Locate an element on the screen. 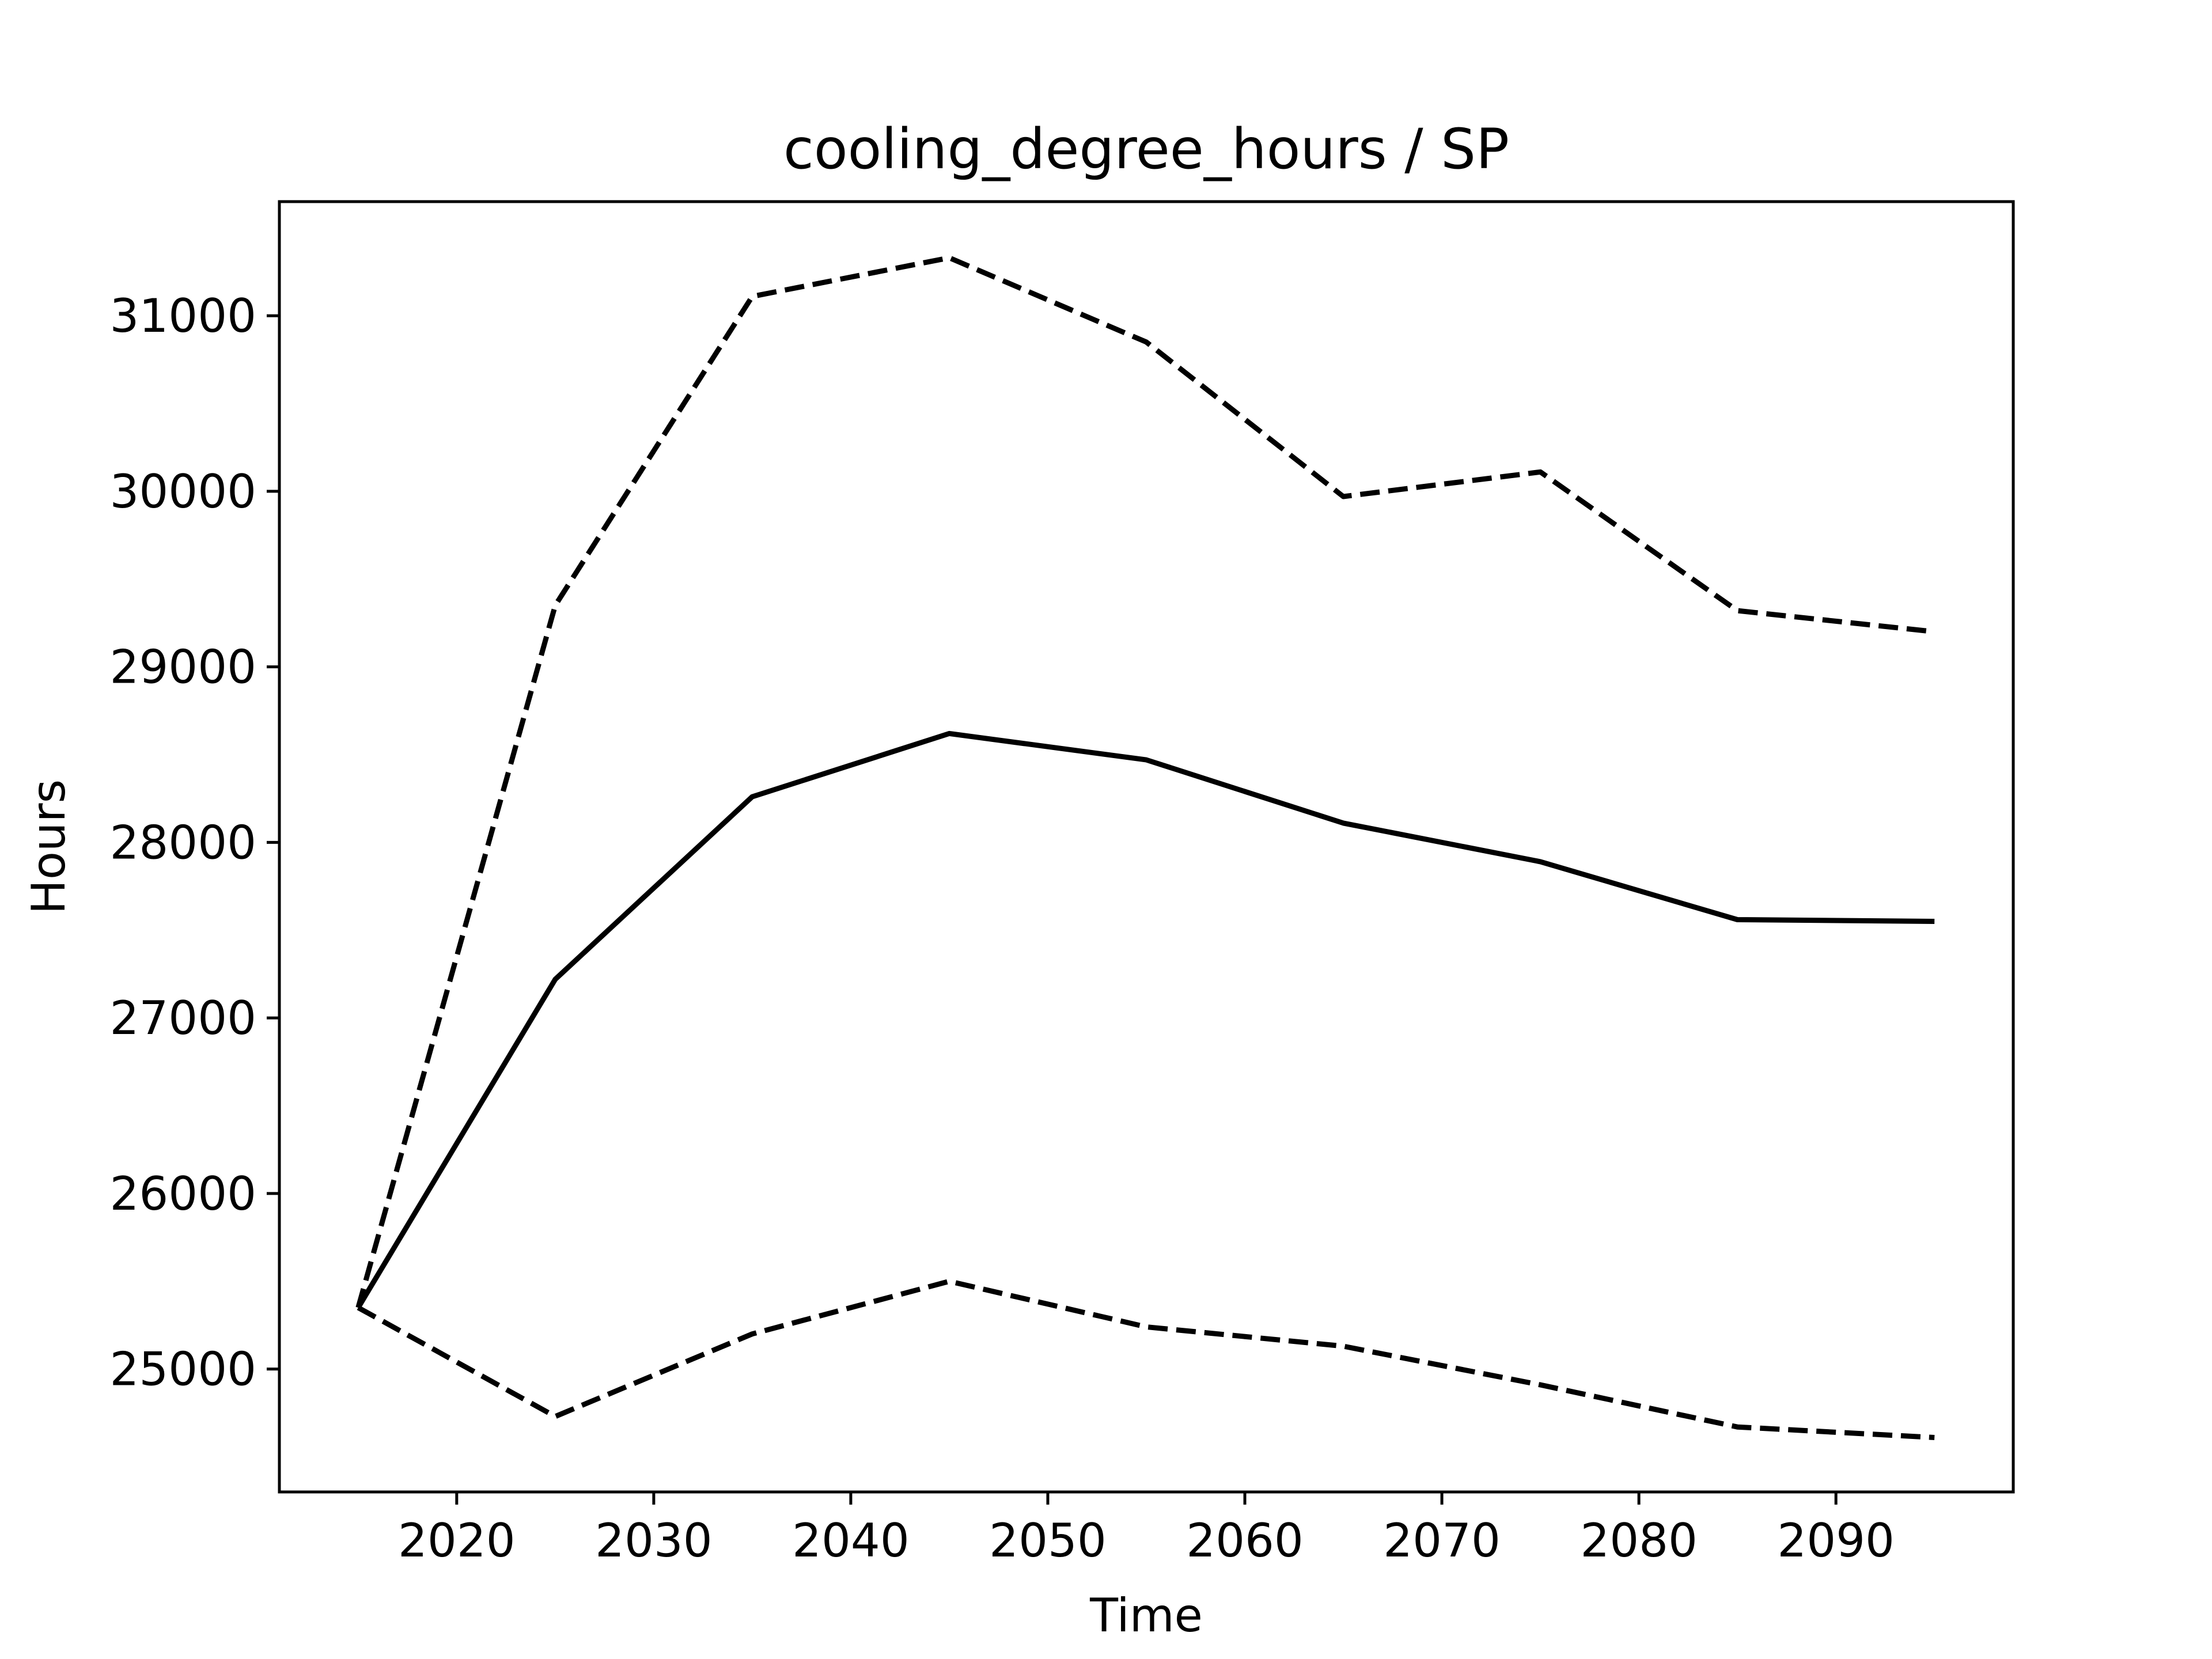  x-axis-ticks: 2020 2030 2040 2050 2060 2070 2080 2090 is located at coordinates (1146, 1529).